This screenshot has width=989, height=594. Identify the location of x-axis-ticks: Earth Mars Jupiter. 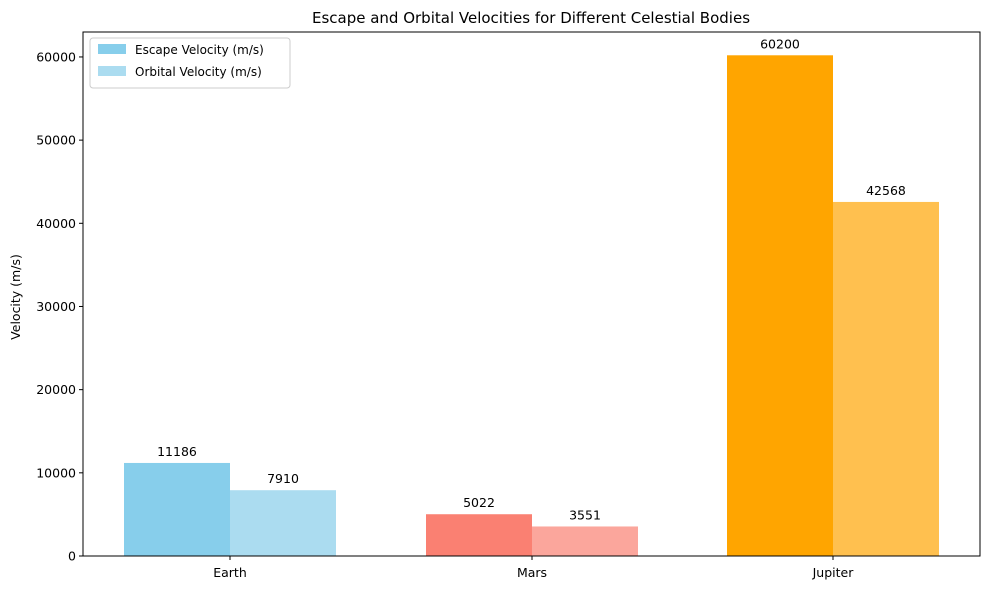
(533, 568).